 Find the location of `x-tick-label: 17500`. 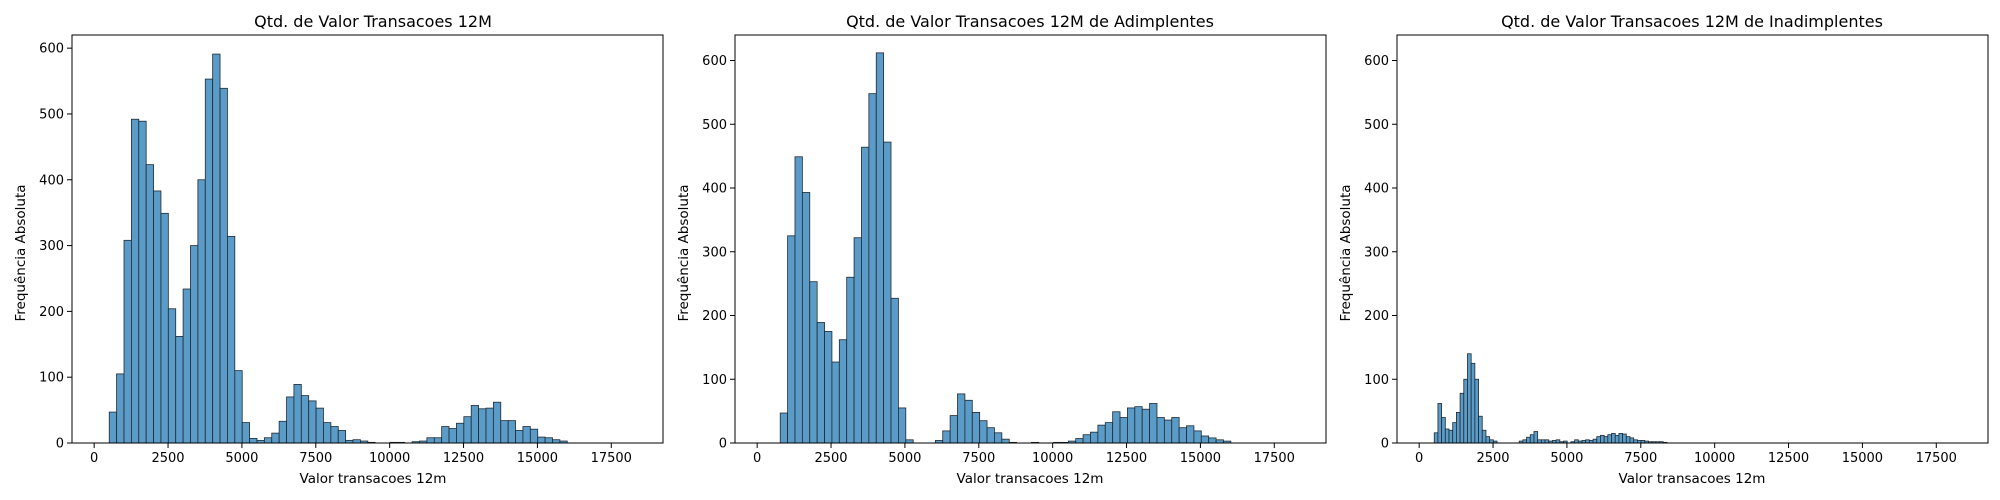

x-tick-label: 17500 is located at coordinates (1936, 458).